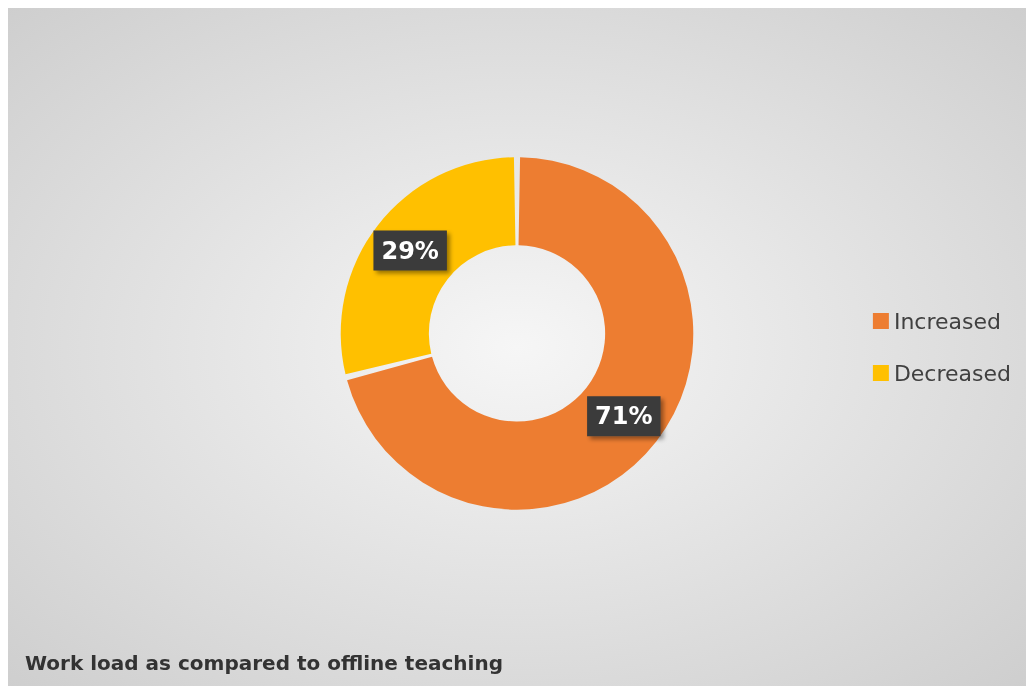 The image size is (1034, 694). What do you see at coordinates (952, 373) in the screenshot?
I see `legend-label: Decreased` at bounding box center [952, 373].